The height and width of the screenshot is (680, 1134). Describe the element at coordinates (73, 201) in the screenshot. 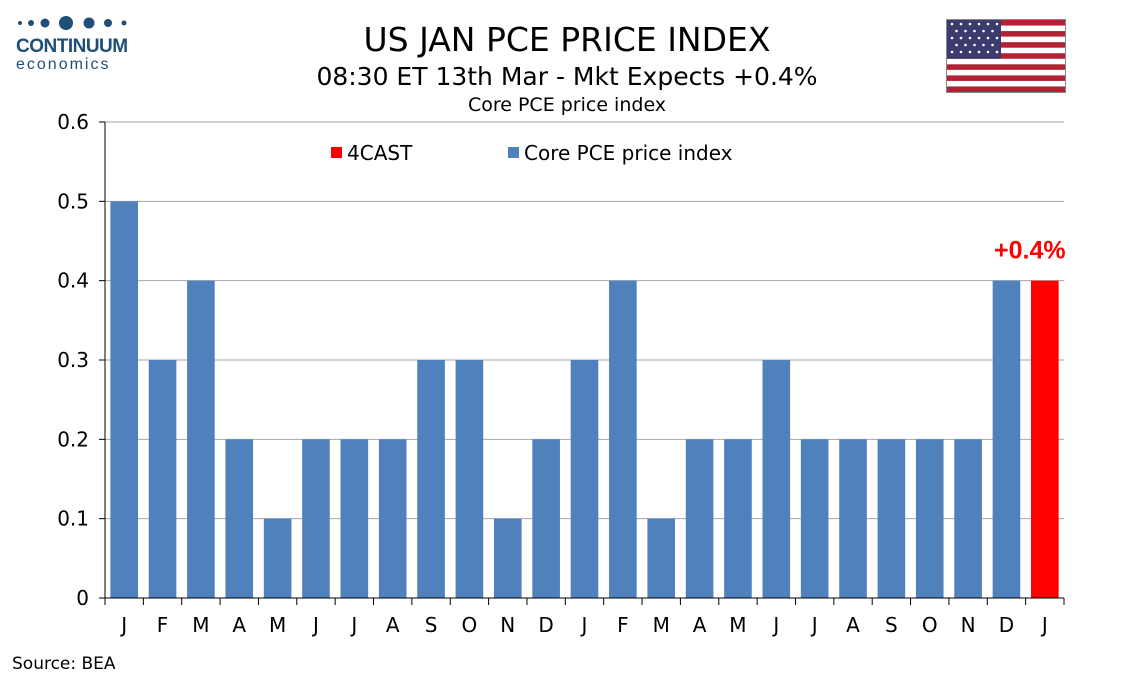

I see `y-tick-label: 0.5` at that location.